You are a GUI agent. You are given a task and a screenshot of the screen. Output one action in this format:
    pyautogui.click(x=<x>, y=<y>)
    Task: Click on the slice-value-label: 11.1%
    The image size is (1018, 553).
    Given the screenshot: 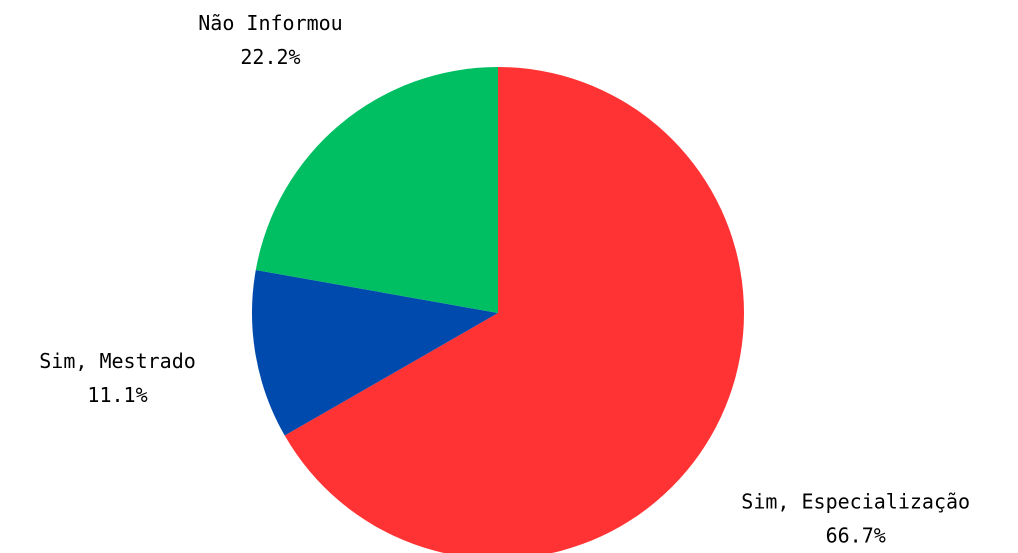 What is the action you would take?
    pyautogui.click(x=117, y=395)
    